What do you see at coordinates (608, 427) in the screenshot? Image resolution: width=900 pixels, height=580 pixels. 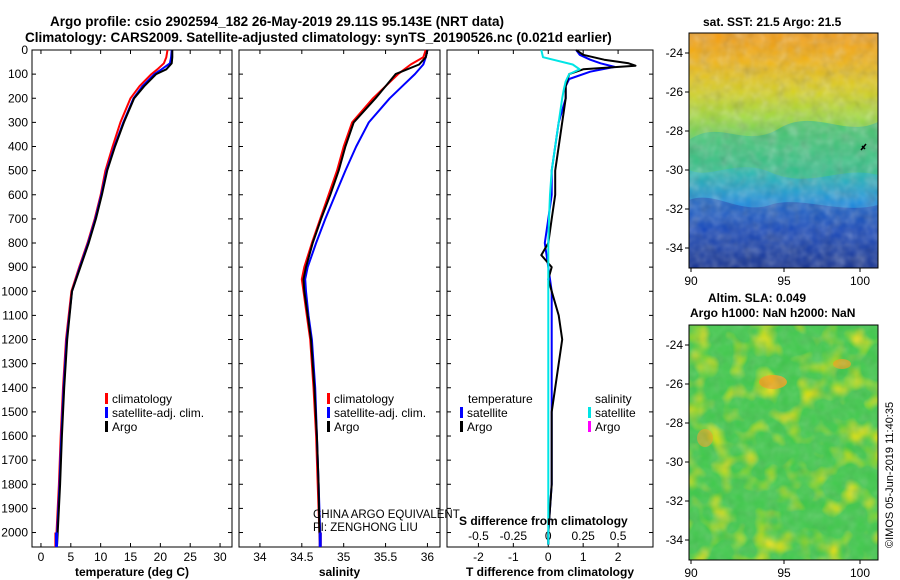 I see `legend-label-s-argo: Argo` at bounding box center [608, 427].